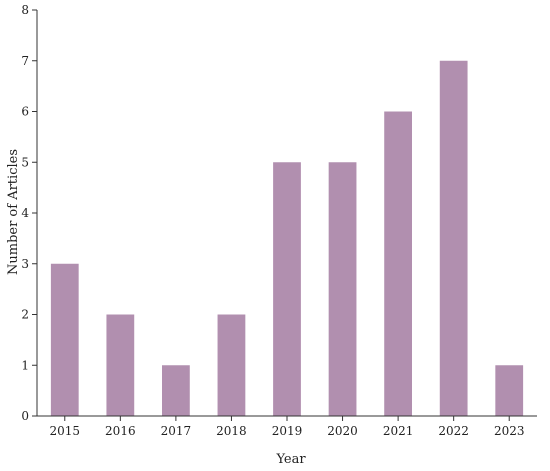  Describe the element at coordinates (25, 61) in the screenshot. I see `y-tick-label: 7` at that location.